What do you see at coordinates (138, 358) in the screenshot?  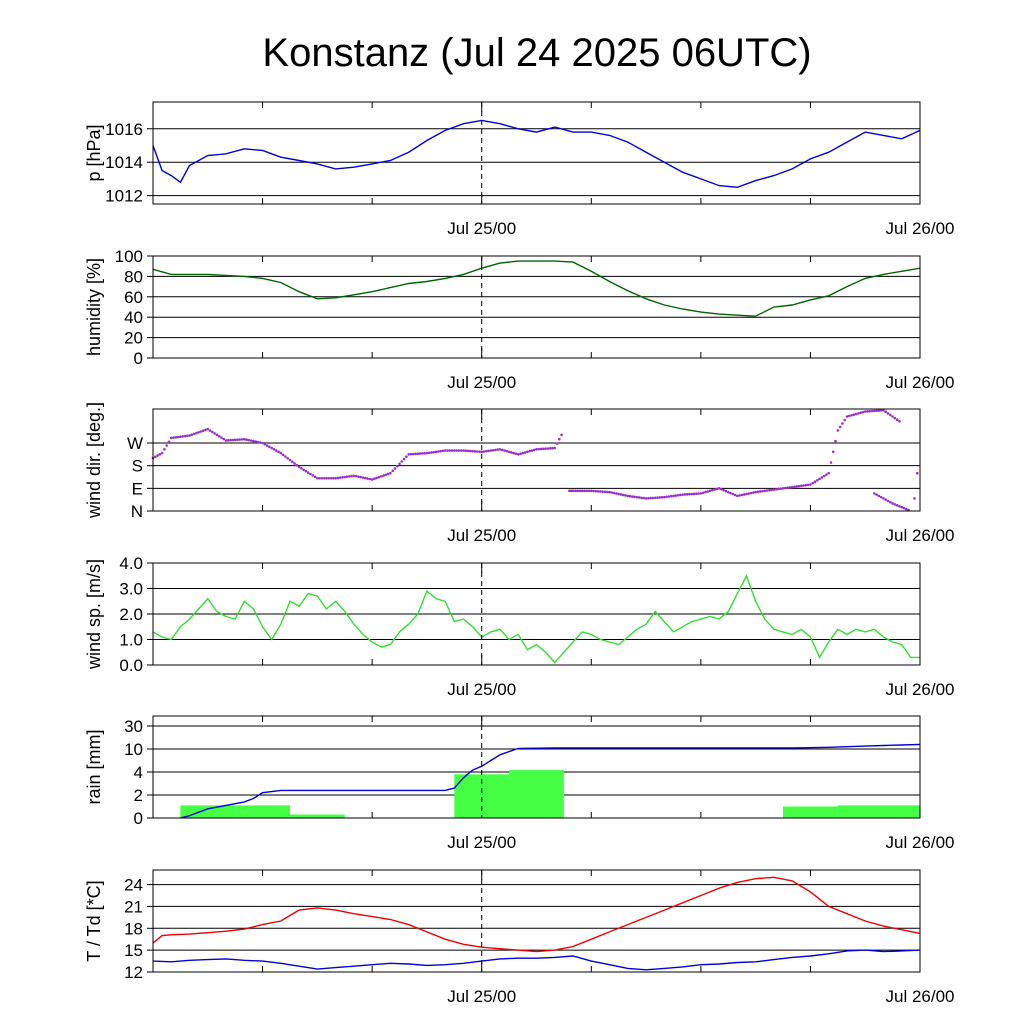 I see `y-tick-label: 0` at bounding box center [138, 358].